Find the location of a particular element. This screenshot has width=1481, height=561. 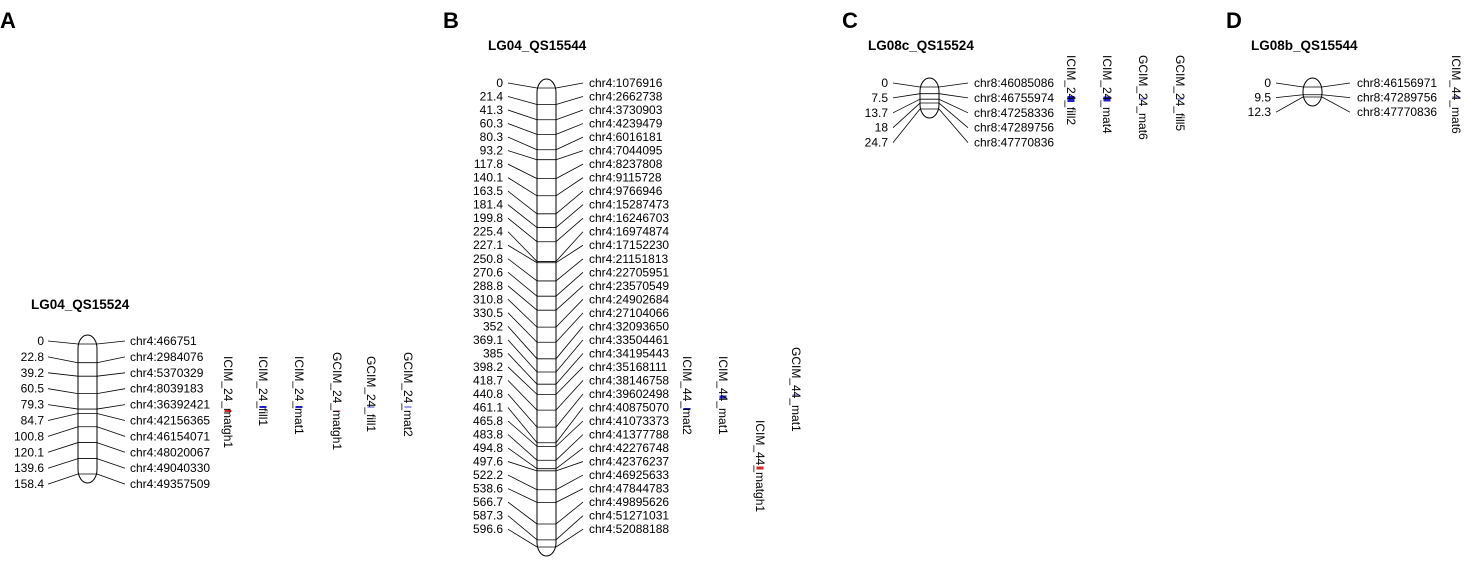

locus-position: 538.6 is located at coordinates (488, 489).